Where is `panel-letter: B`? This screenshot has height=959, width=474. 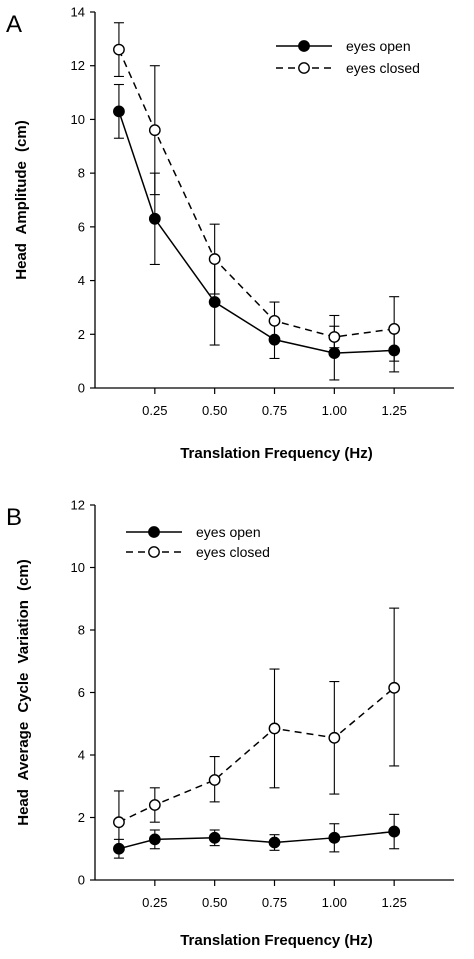 panel-letter: B is located at coordinates (14, 517).